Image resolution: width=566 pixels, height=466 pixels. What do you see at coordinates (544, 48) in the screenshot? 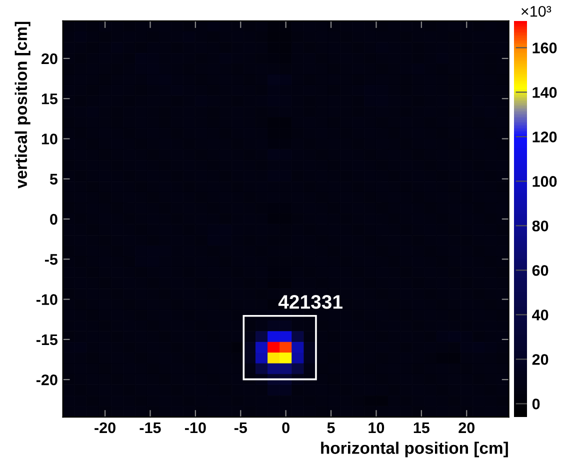
I see `color-bar-label: 160` at bounding box center [544, 48].